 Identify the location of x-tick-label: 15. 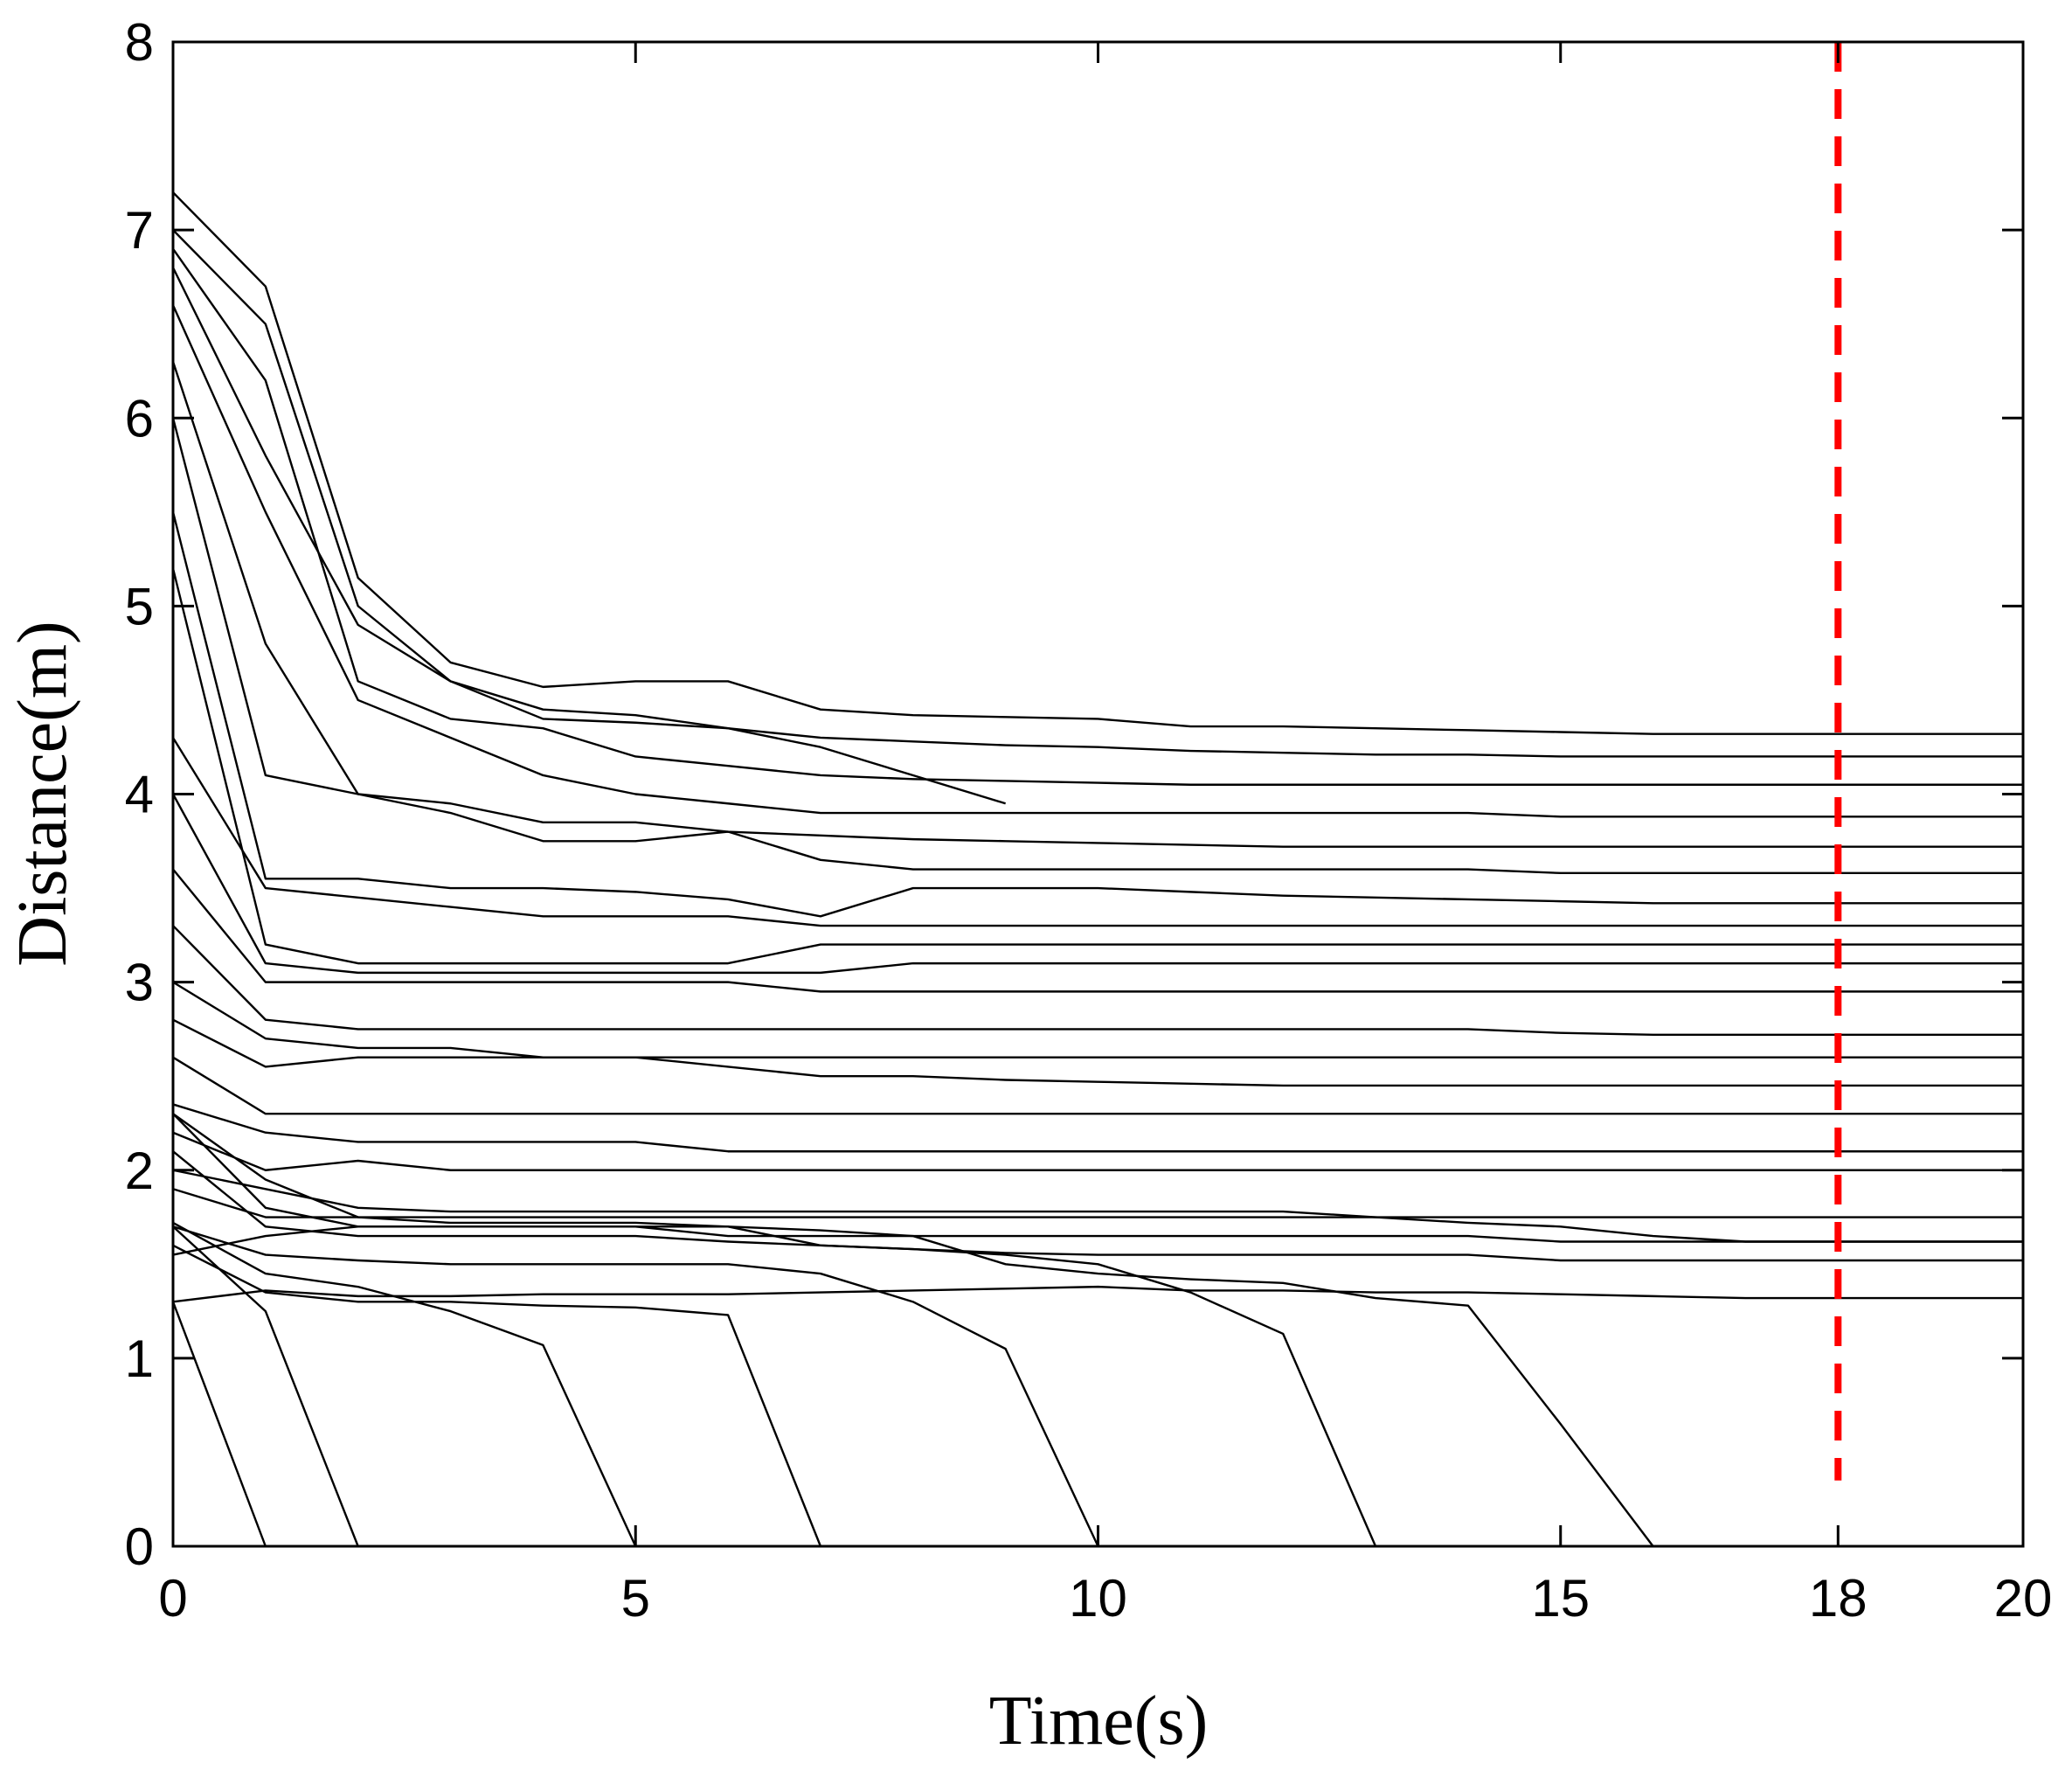
(1560, 1599).